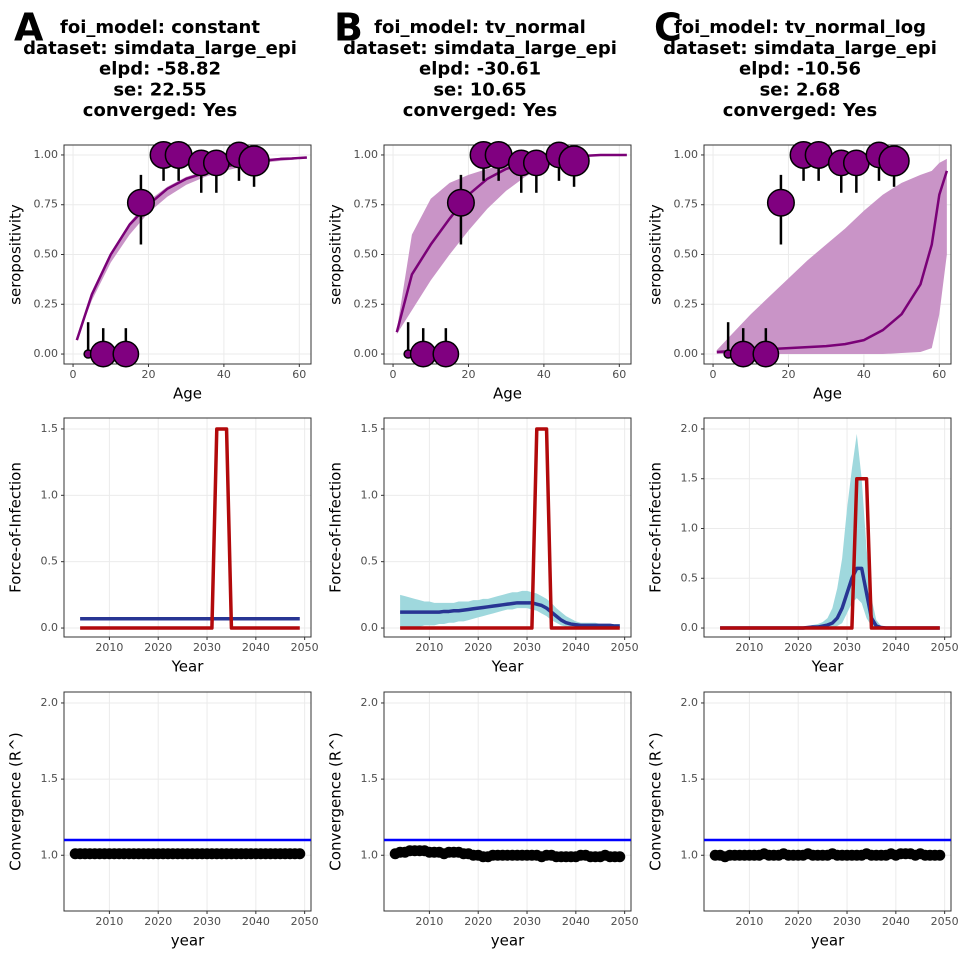 This screenshot has width=960, height=960. I want to click on y-axis-label: Convergence (R^), so click(336, 801).